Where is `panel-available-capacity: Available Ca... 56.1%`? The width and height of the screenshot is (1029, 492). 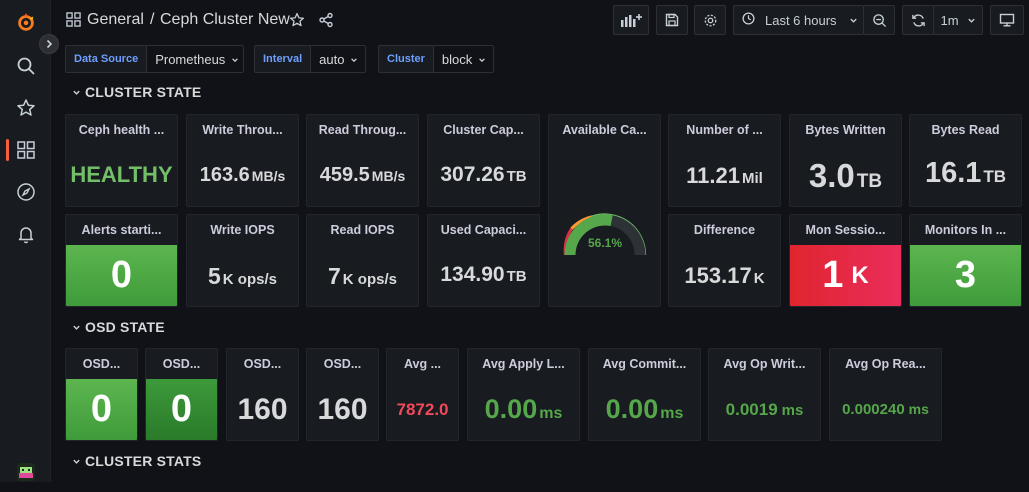
panel-available-capacity: Available Ca... 56.1% is located at coordinates (604, 210).